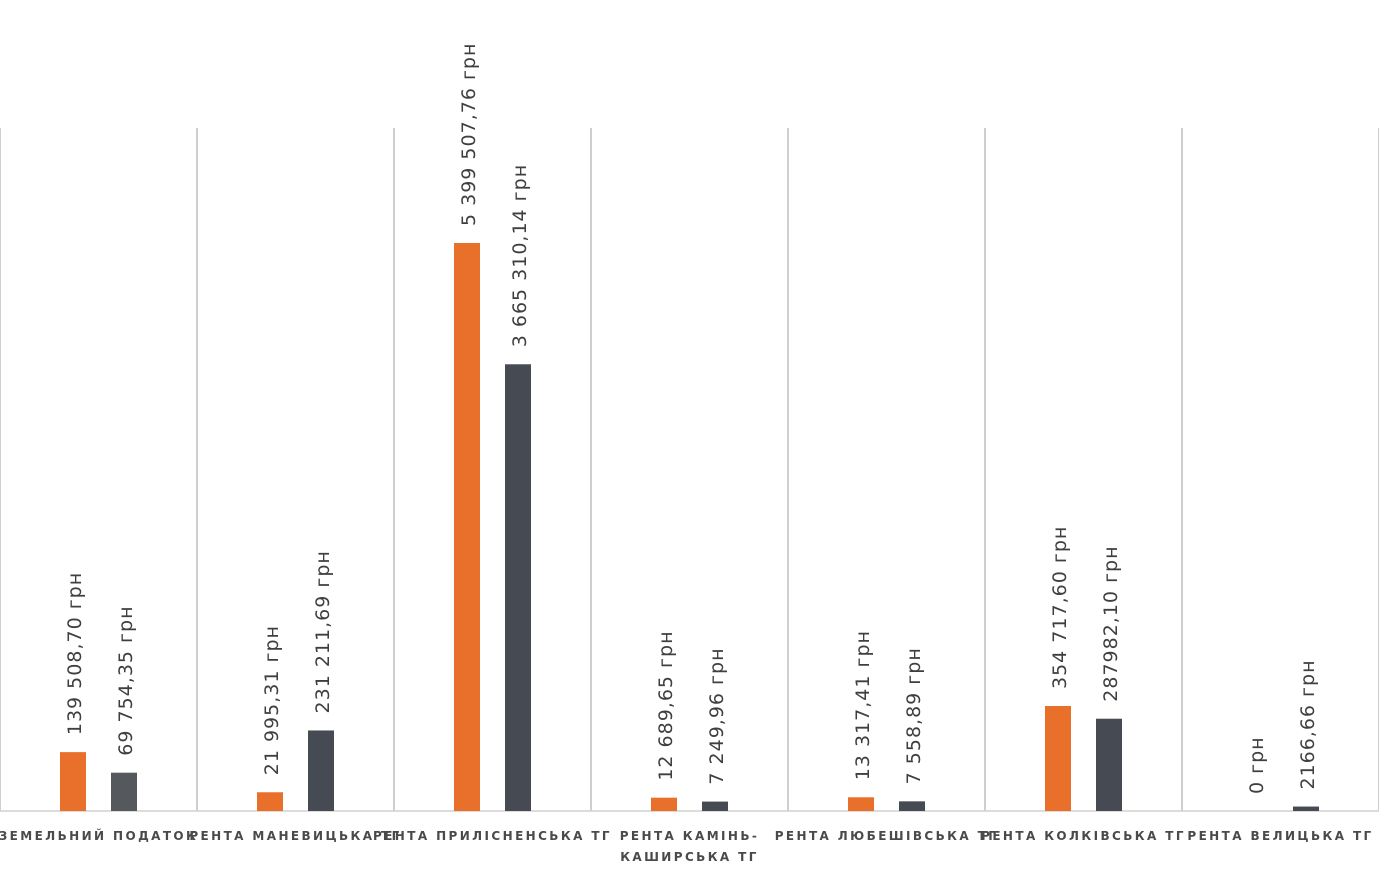  What do you see at coordinates (1111, 623) in the screenshot?
I see `bar-data-label: 287982,10 грн` at bounding box center [1111, 623].